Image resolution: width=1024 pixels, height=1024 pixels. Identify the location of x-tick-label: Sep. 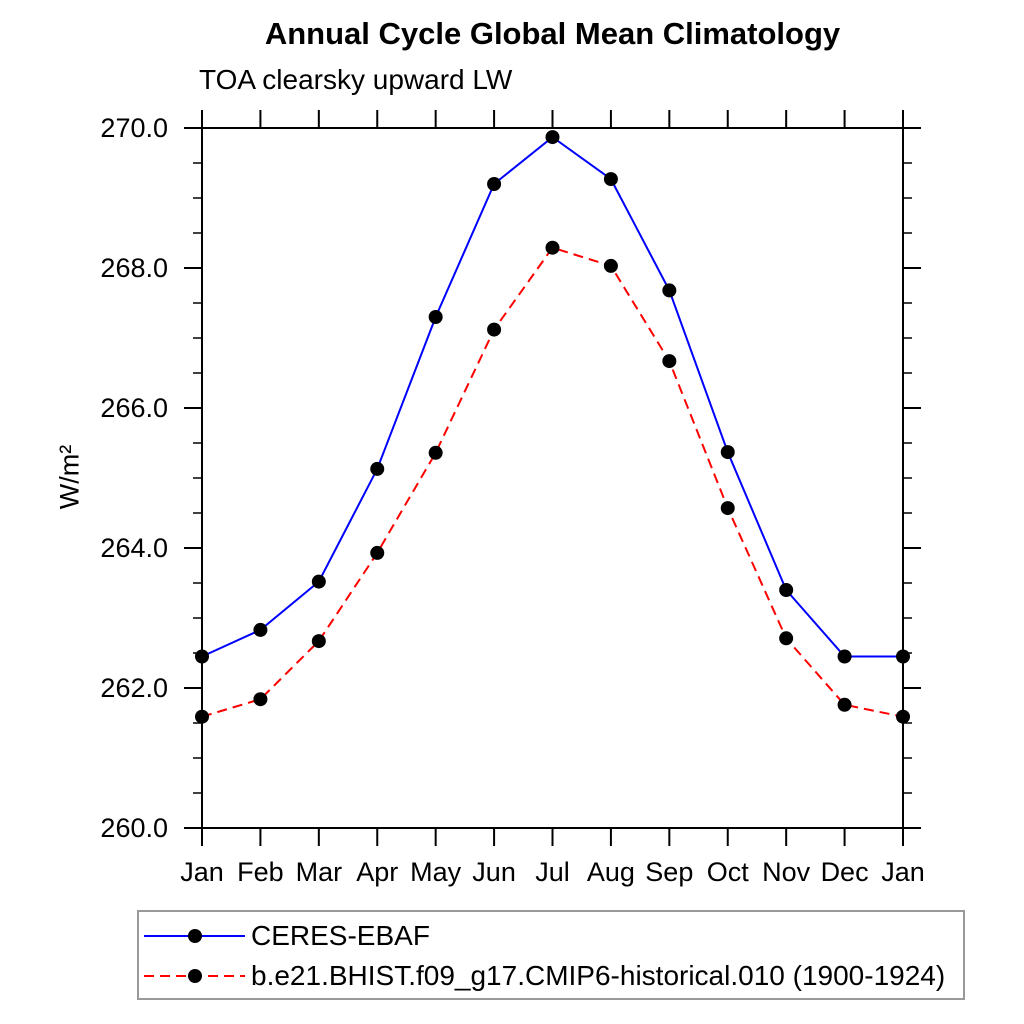
(669, 872).